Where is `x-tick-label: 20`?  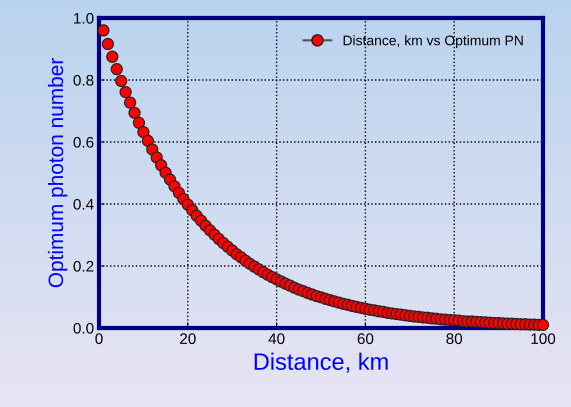
x-tick-label: 20 is located at coordinates (188, 338).